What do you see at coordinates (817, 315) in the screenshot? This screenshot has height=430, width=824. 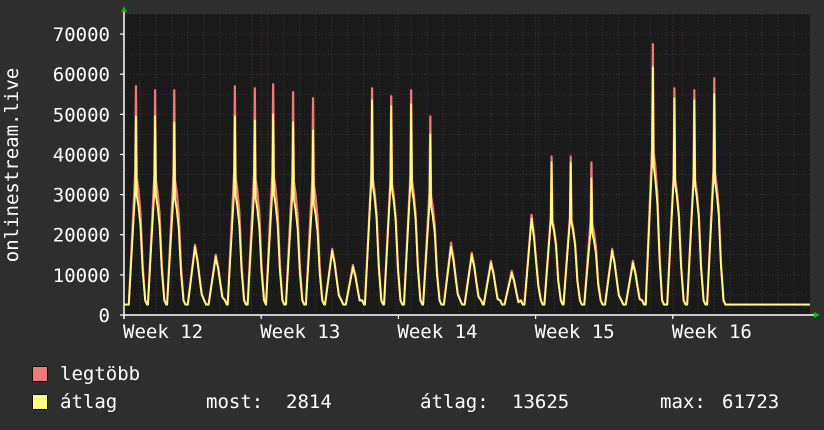 I see `x-axis-arrow` at bounding box center [817, 315].